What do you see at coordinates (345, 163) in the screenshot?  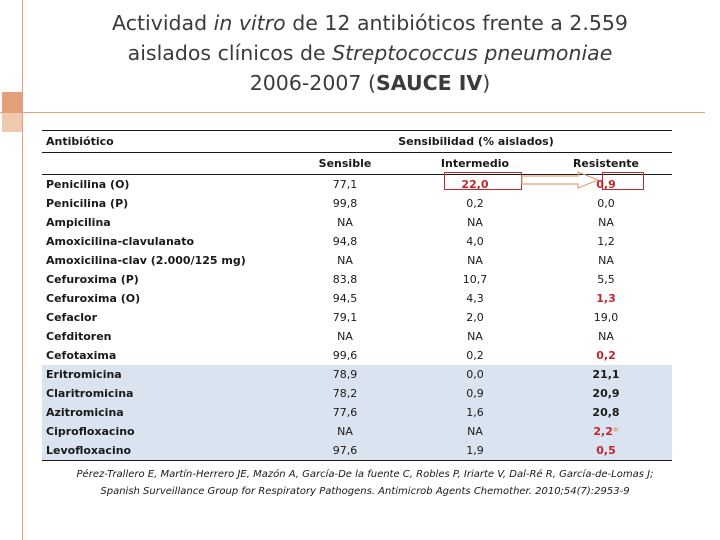 I see `header-sensible: Sensible` at bounding box center [345, 163].